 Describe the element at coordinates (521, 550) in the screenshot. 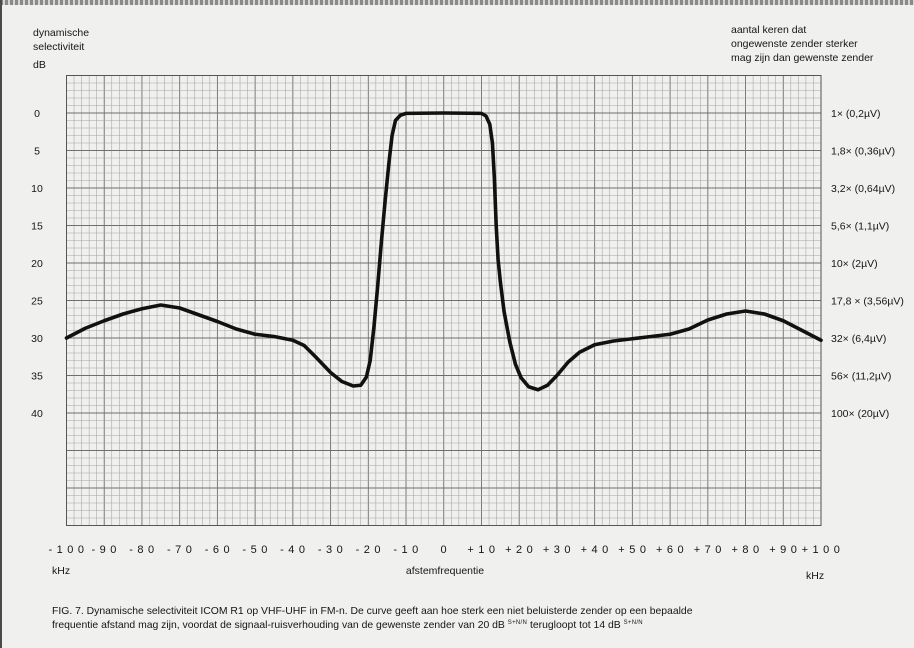

I see `x-tick-label: +20` at that location.